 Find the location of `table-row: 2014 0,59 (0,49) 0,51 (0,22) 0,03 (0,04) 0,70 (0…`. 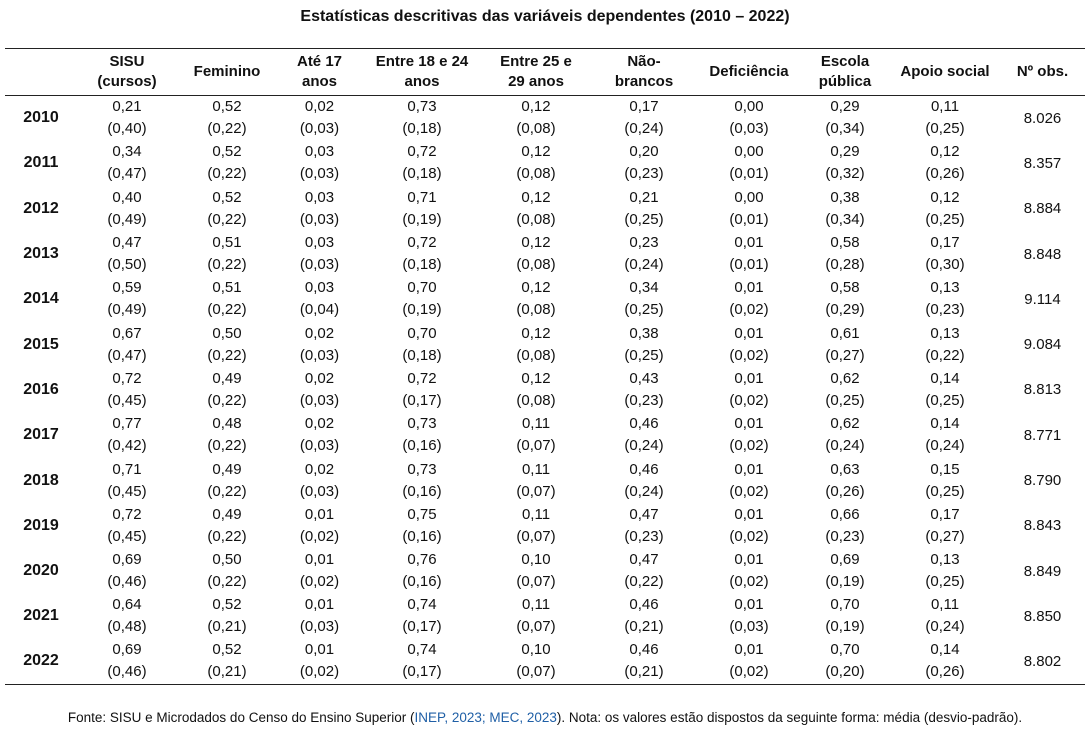

table-row: 2014 0,59 (0,49) 0,51 (0,22) 0,03 (0,04) 0,70 (0… is located at coordinates (545, 299).